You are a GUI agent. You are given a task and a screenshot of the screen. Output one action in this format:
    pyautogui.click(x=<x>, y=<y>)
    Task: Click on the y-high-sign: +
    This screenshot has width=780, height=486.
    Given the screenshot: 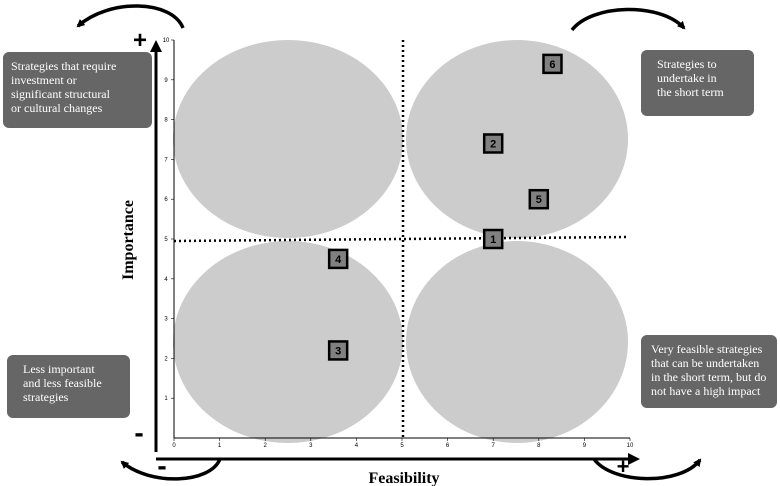 What is the action you would take?
    pyautogui.click(x=140, y=40)
    